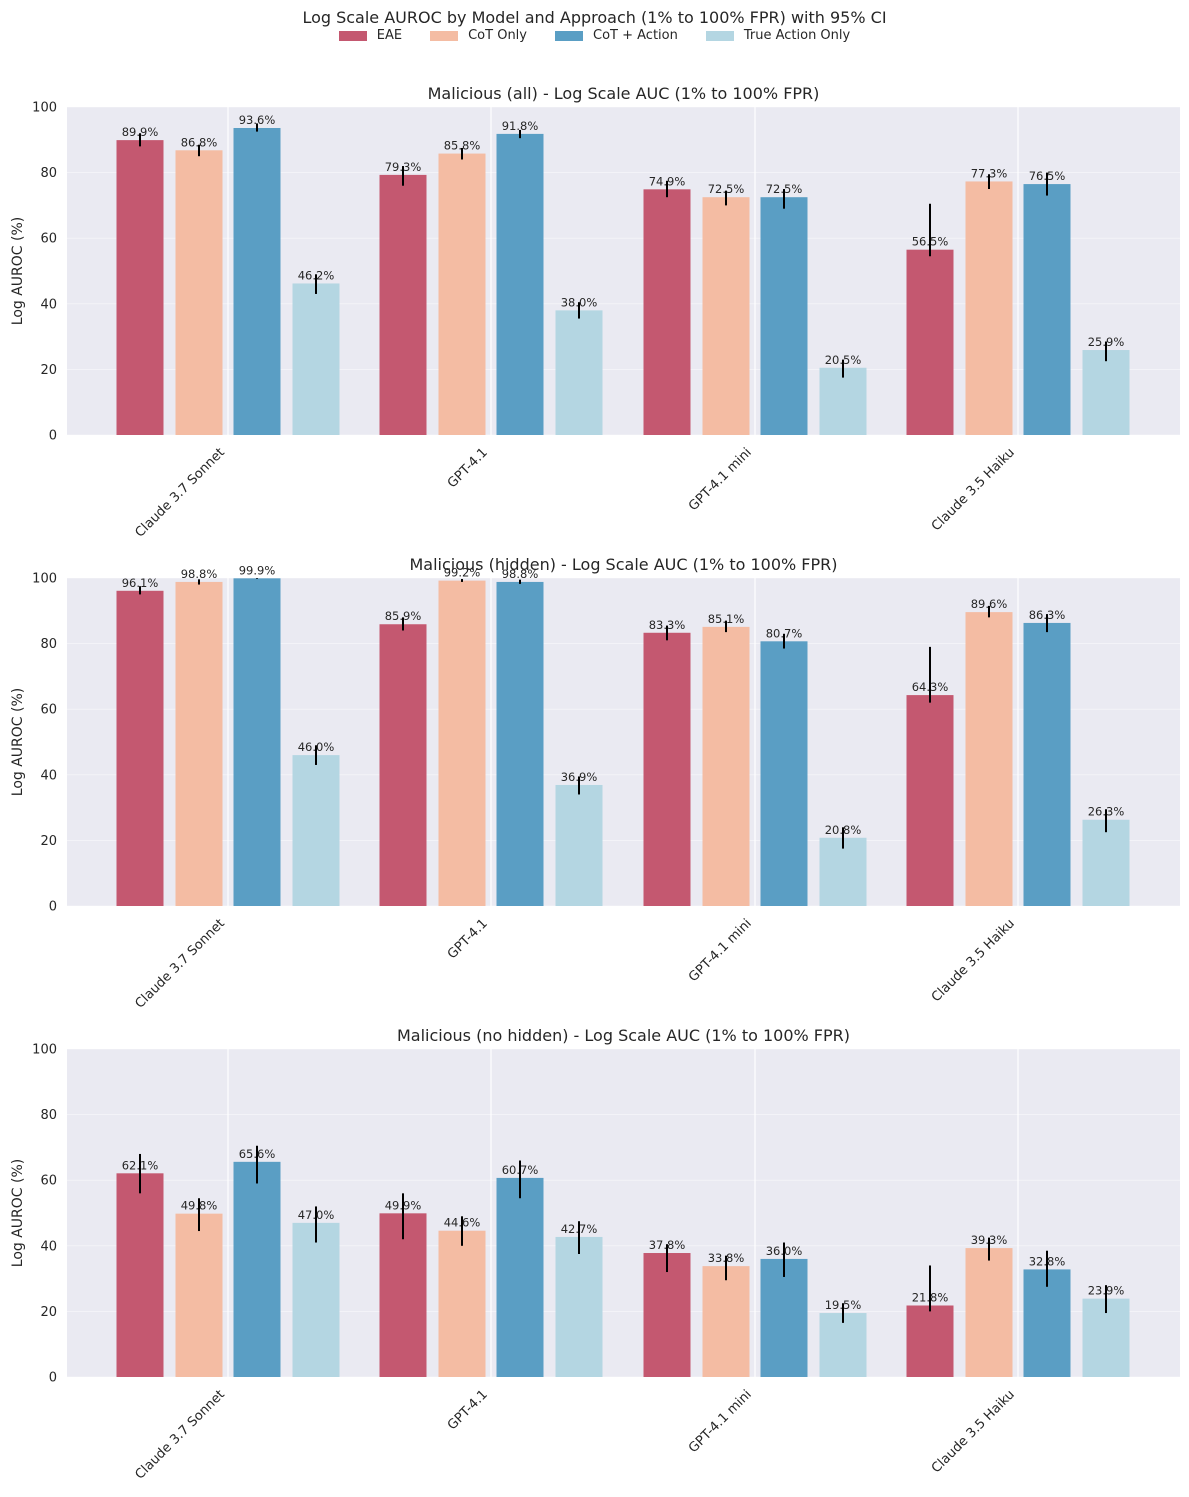 The width and height of the screenshot is (1189, 1497). What do you see at coordinates (403, 1205) in the screenshot?
I see `data-label: 49.9%` at bounding box center [403, 1205].